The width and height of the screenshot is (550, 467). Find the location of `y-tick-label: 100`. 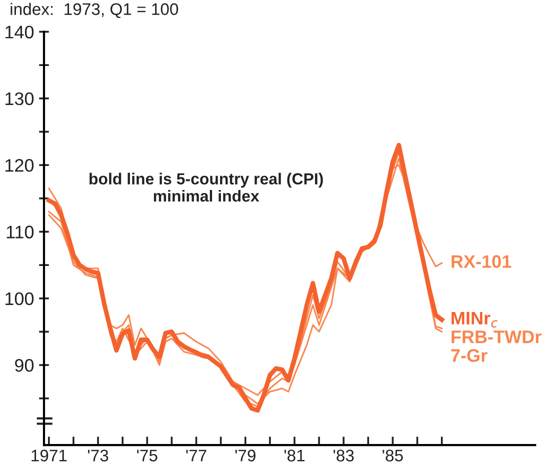

y-tick-label: 100 is located at coordinates (20, 299).